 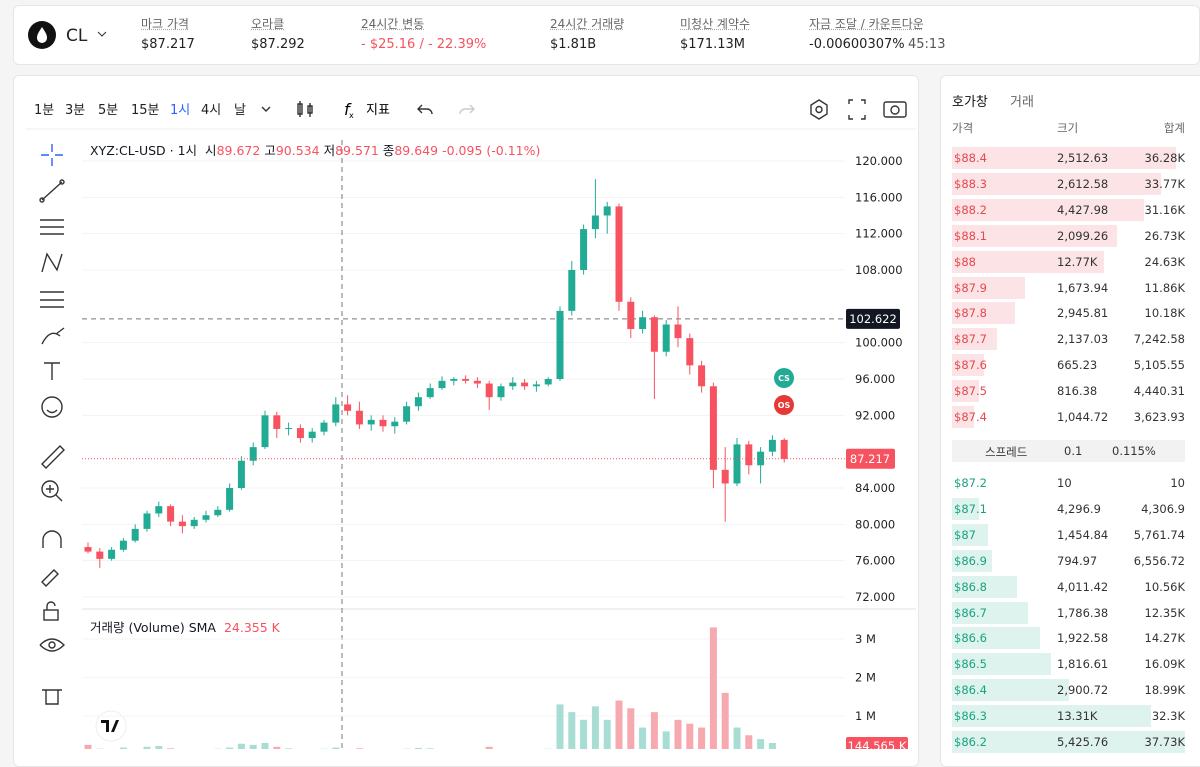 What do you see at coordinates (970, 100) in the screenshot?
I see `order-book-tab: 호가창` at bounding box center [970, 100].